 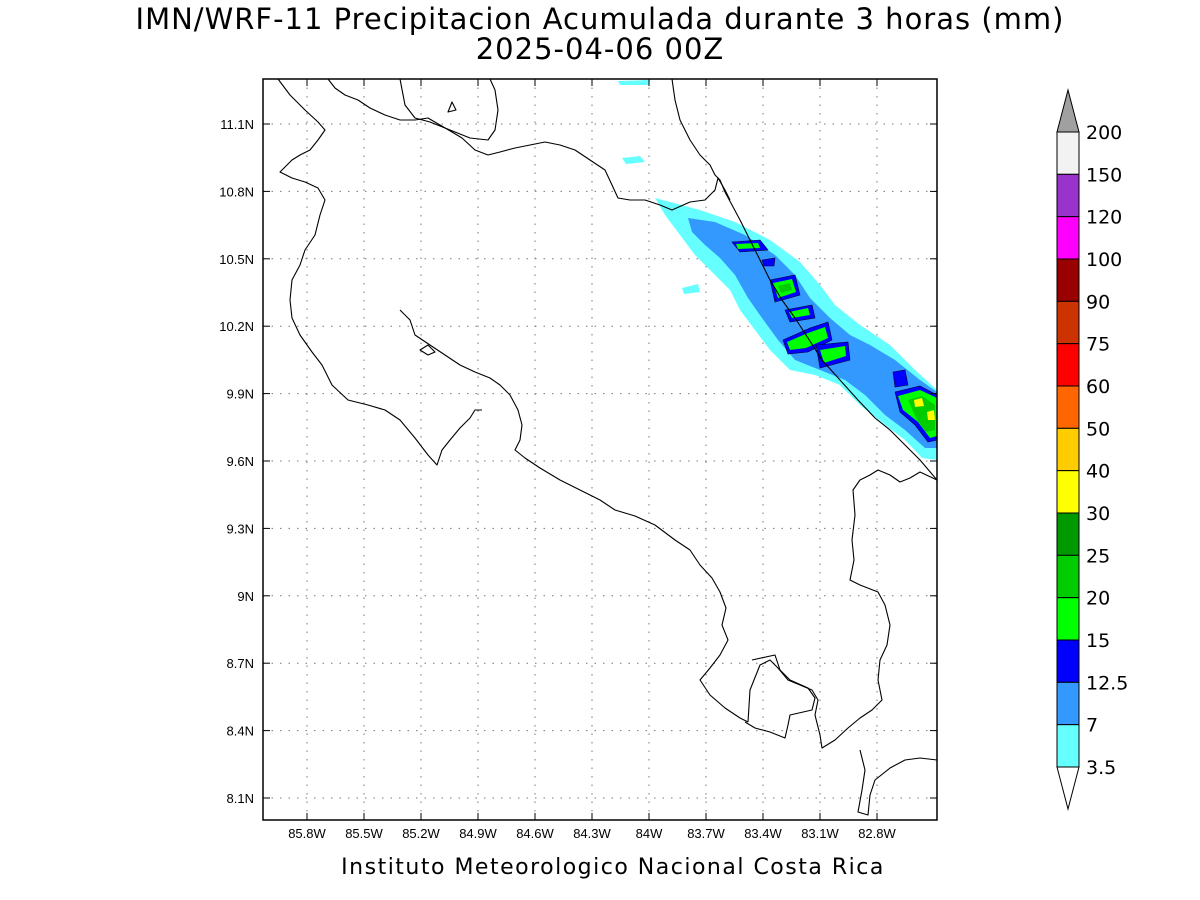 I want to click on colorbar-label: 60, so click(x=1098, y=387).